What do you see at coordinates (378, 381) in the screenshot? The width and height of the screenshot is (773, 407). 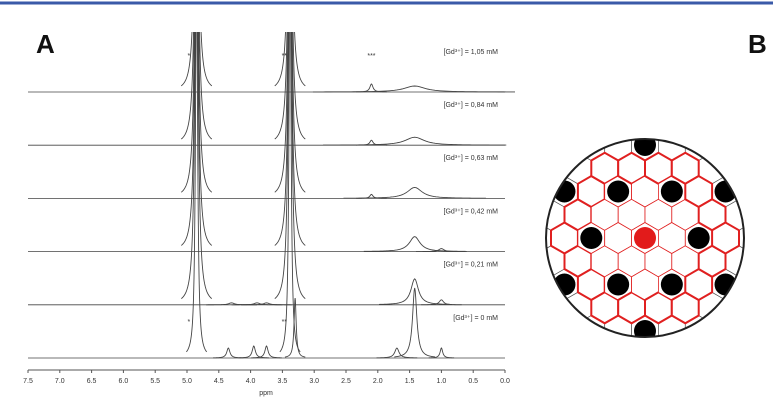 I see `x-tick-label: 2.0` at bounding box center [378, 381].